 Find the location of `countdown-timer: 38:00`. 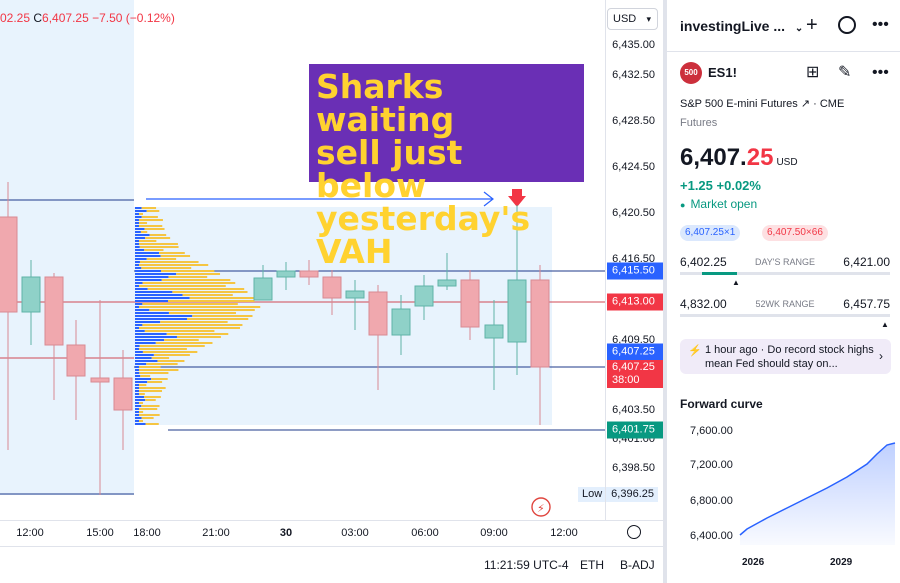

countdown-timer: 38:00 is located at coordinates (626, 380).